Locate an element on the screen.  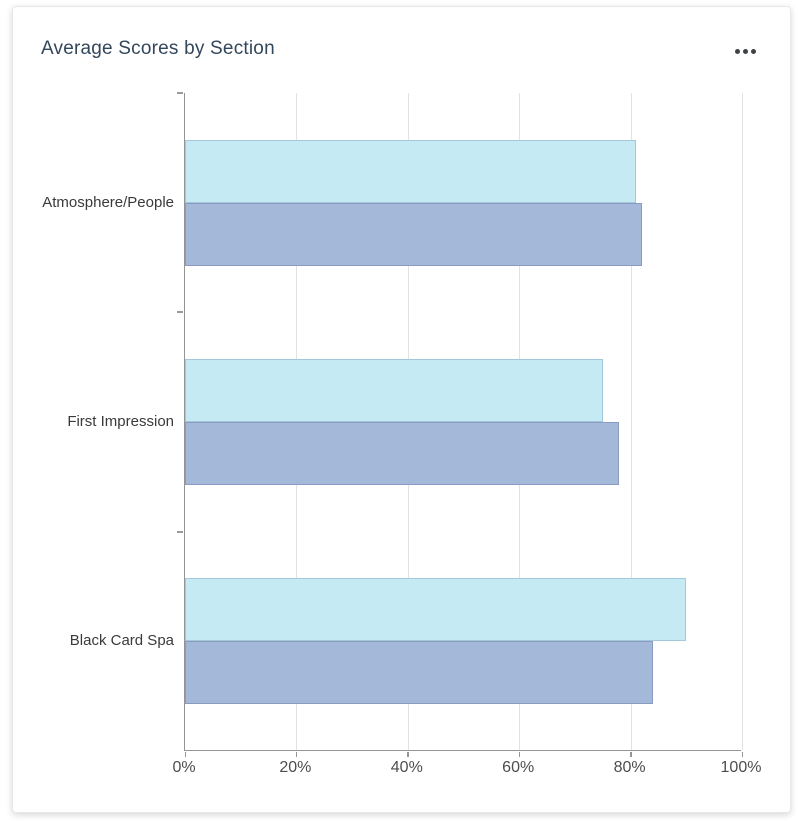
gridline-80% is located at coordinates (631, 421).